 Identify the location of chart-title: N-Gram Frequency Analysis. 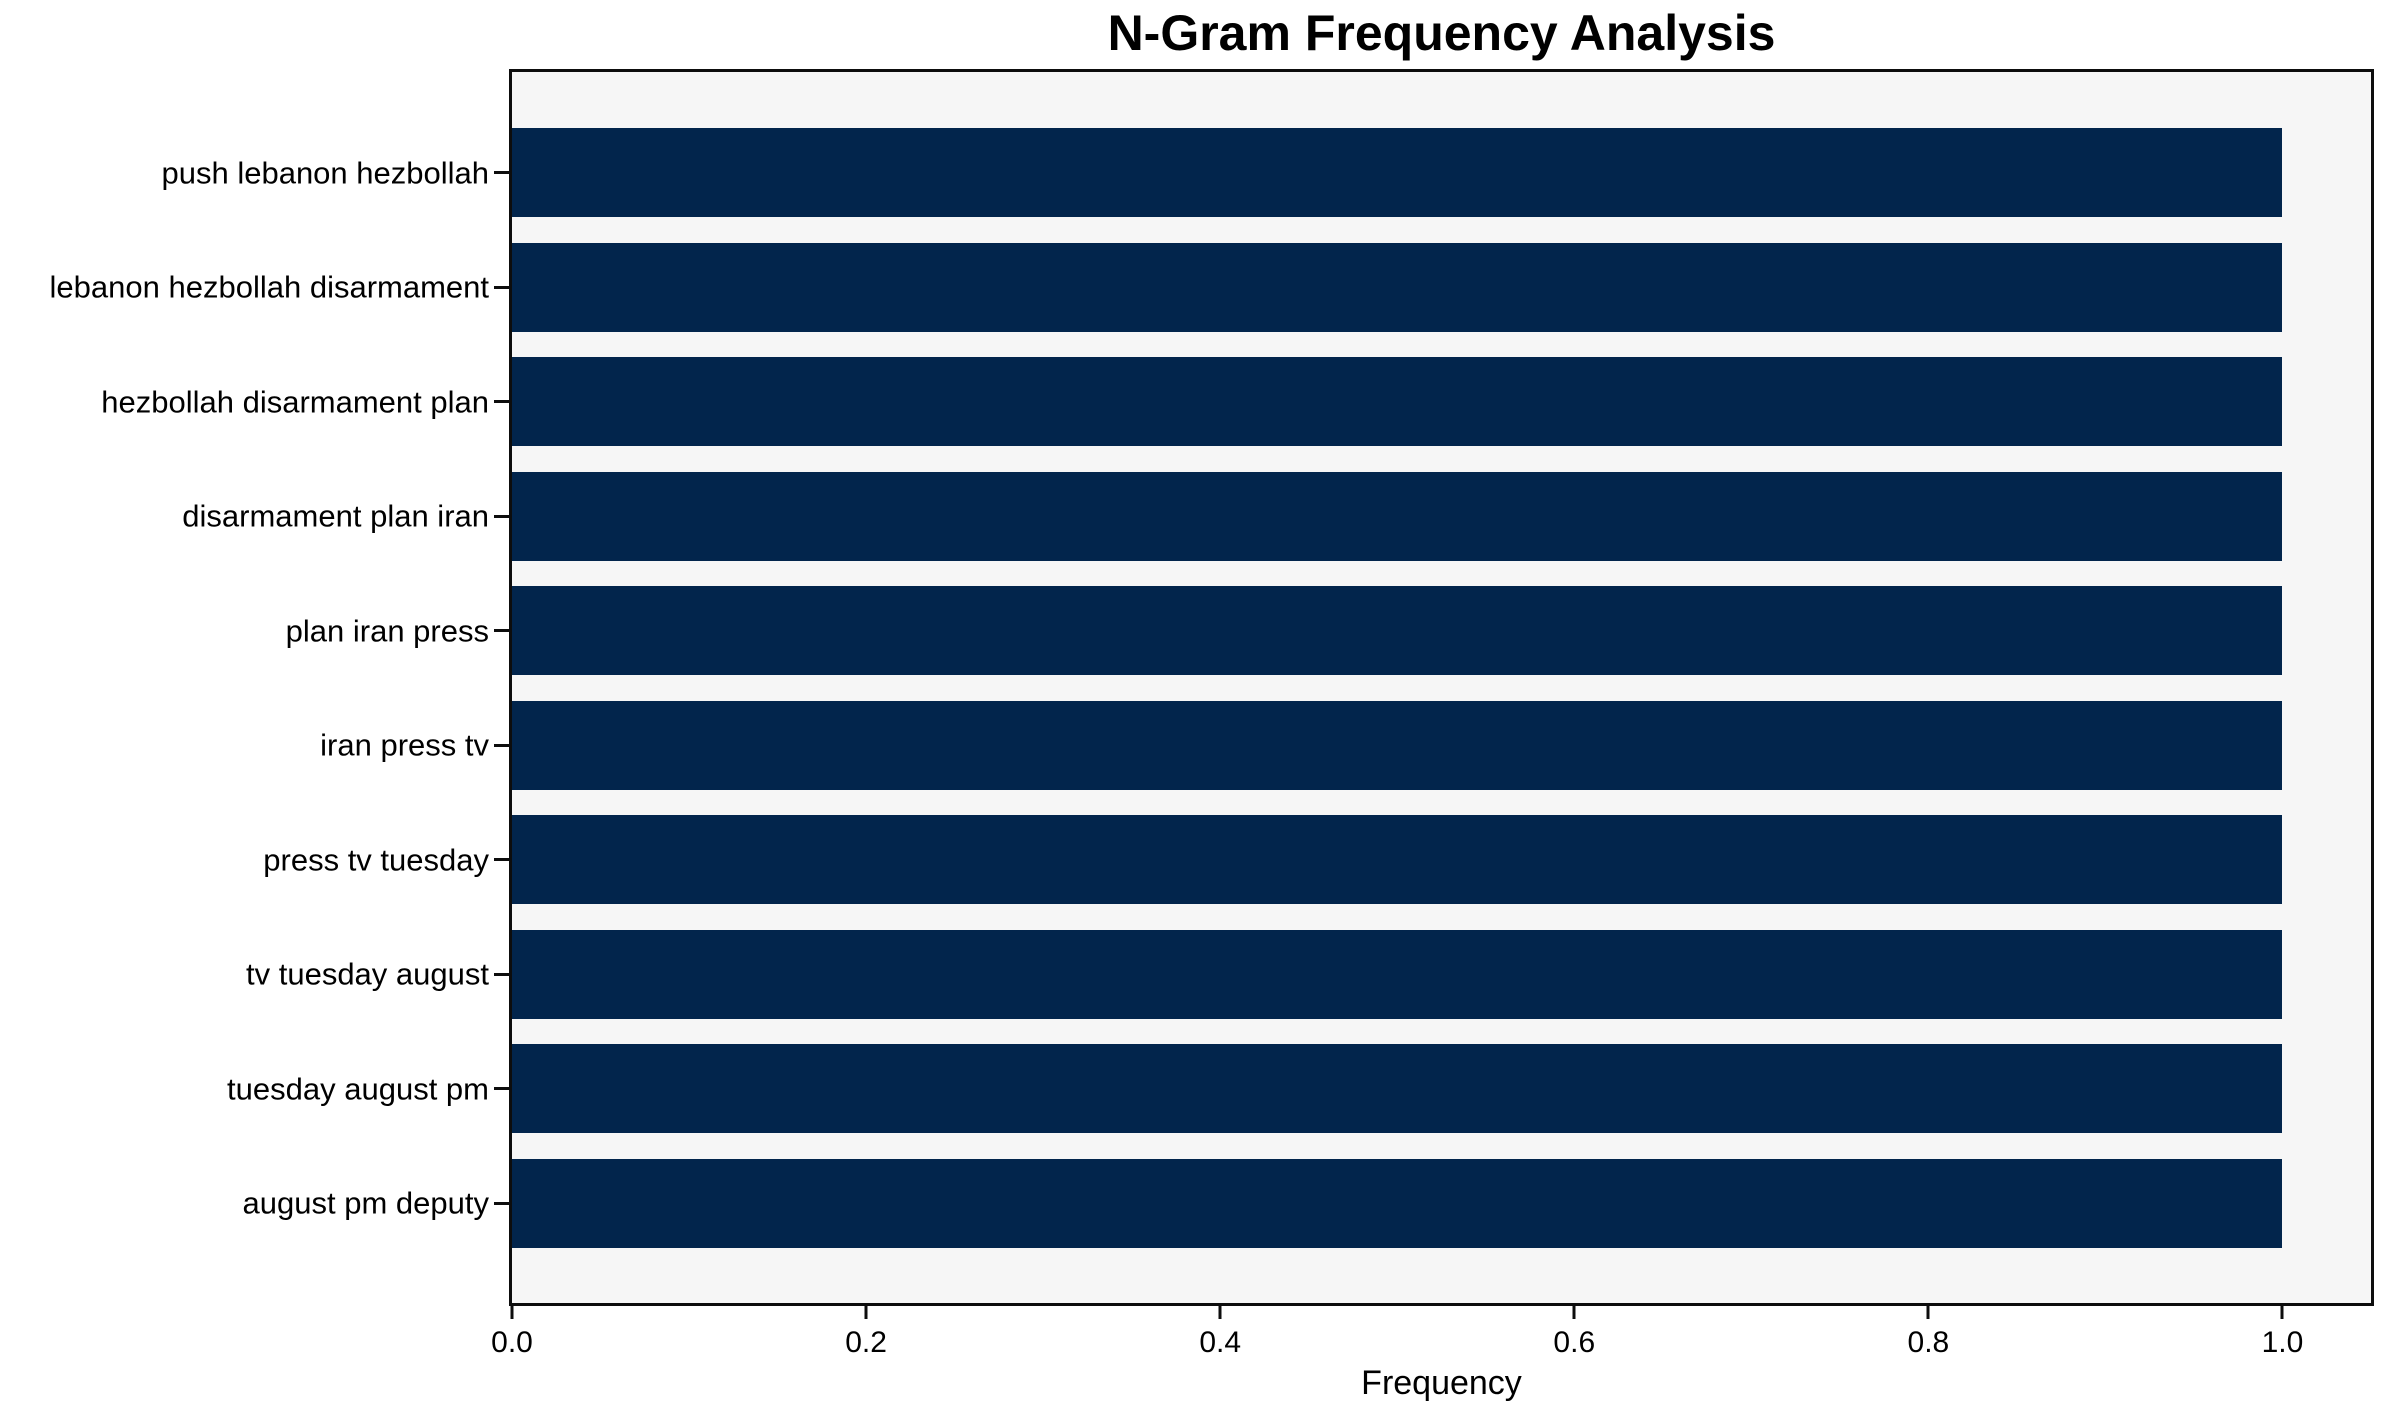
(1441, 33).